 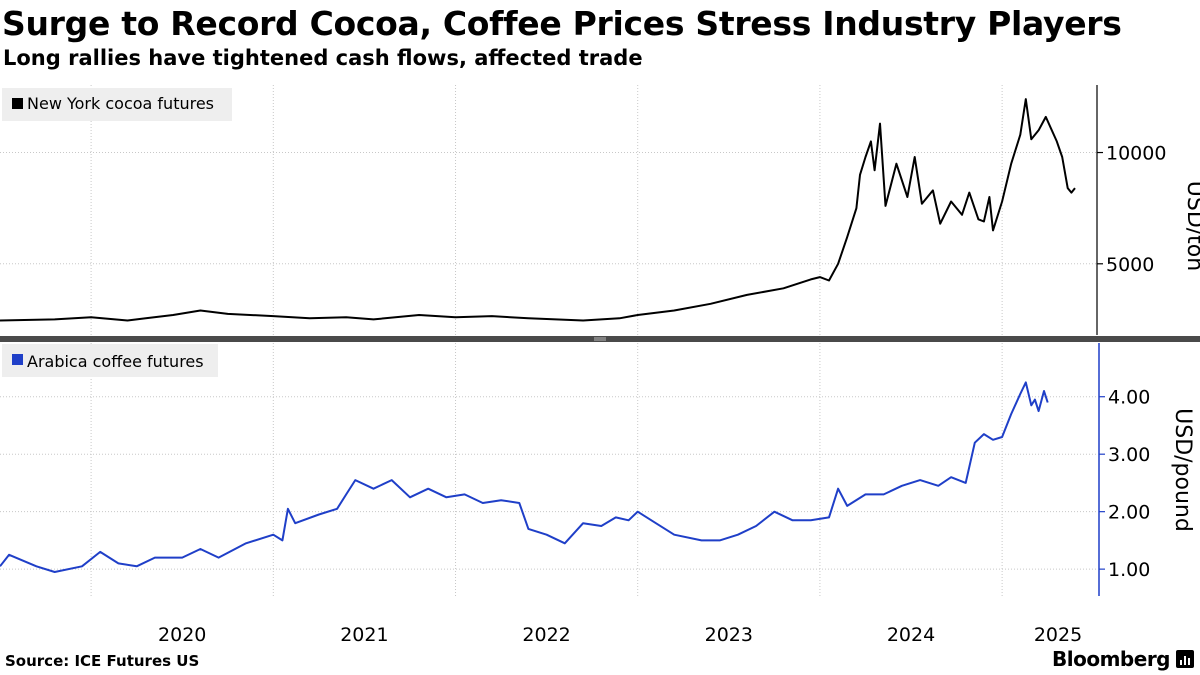 I want to click on x-tick-label: 2024, so click(x=911, y=635).